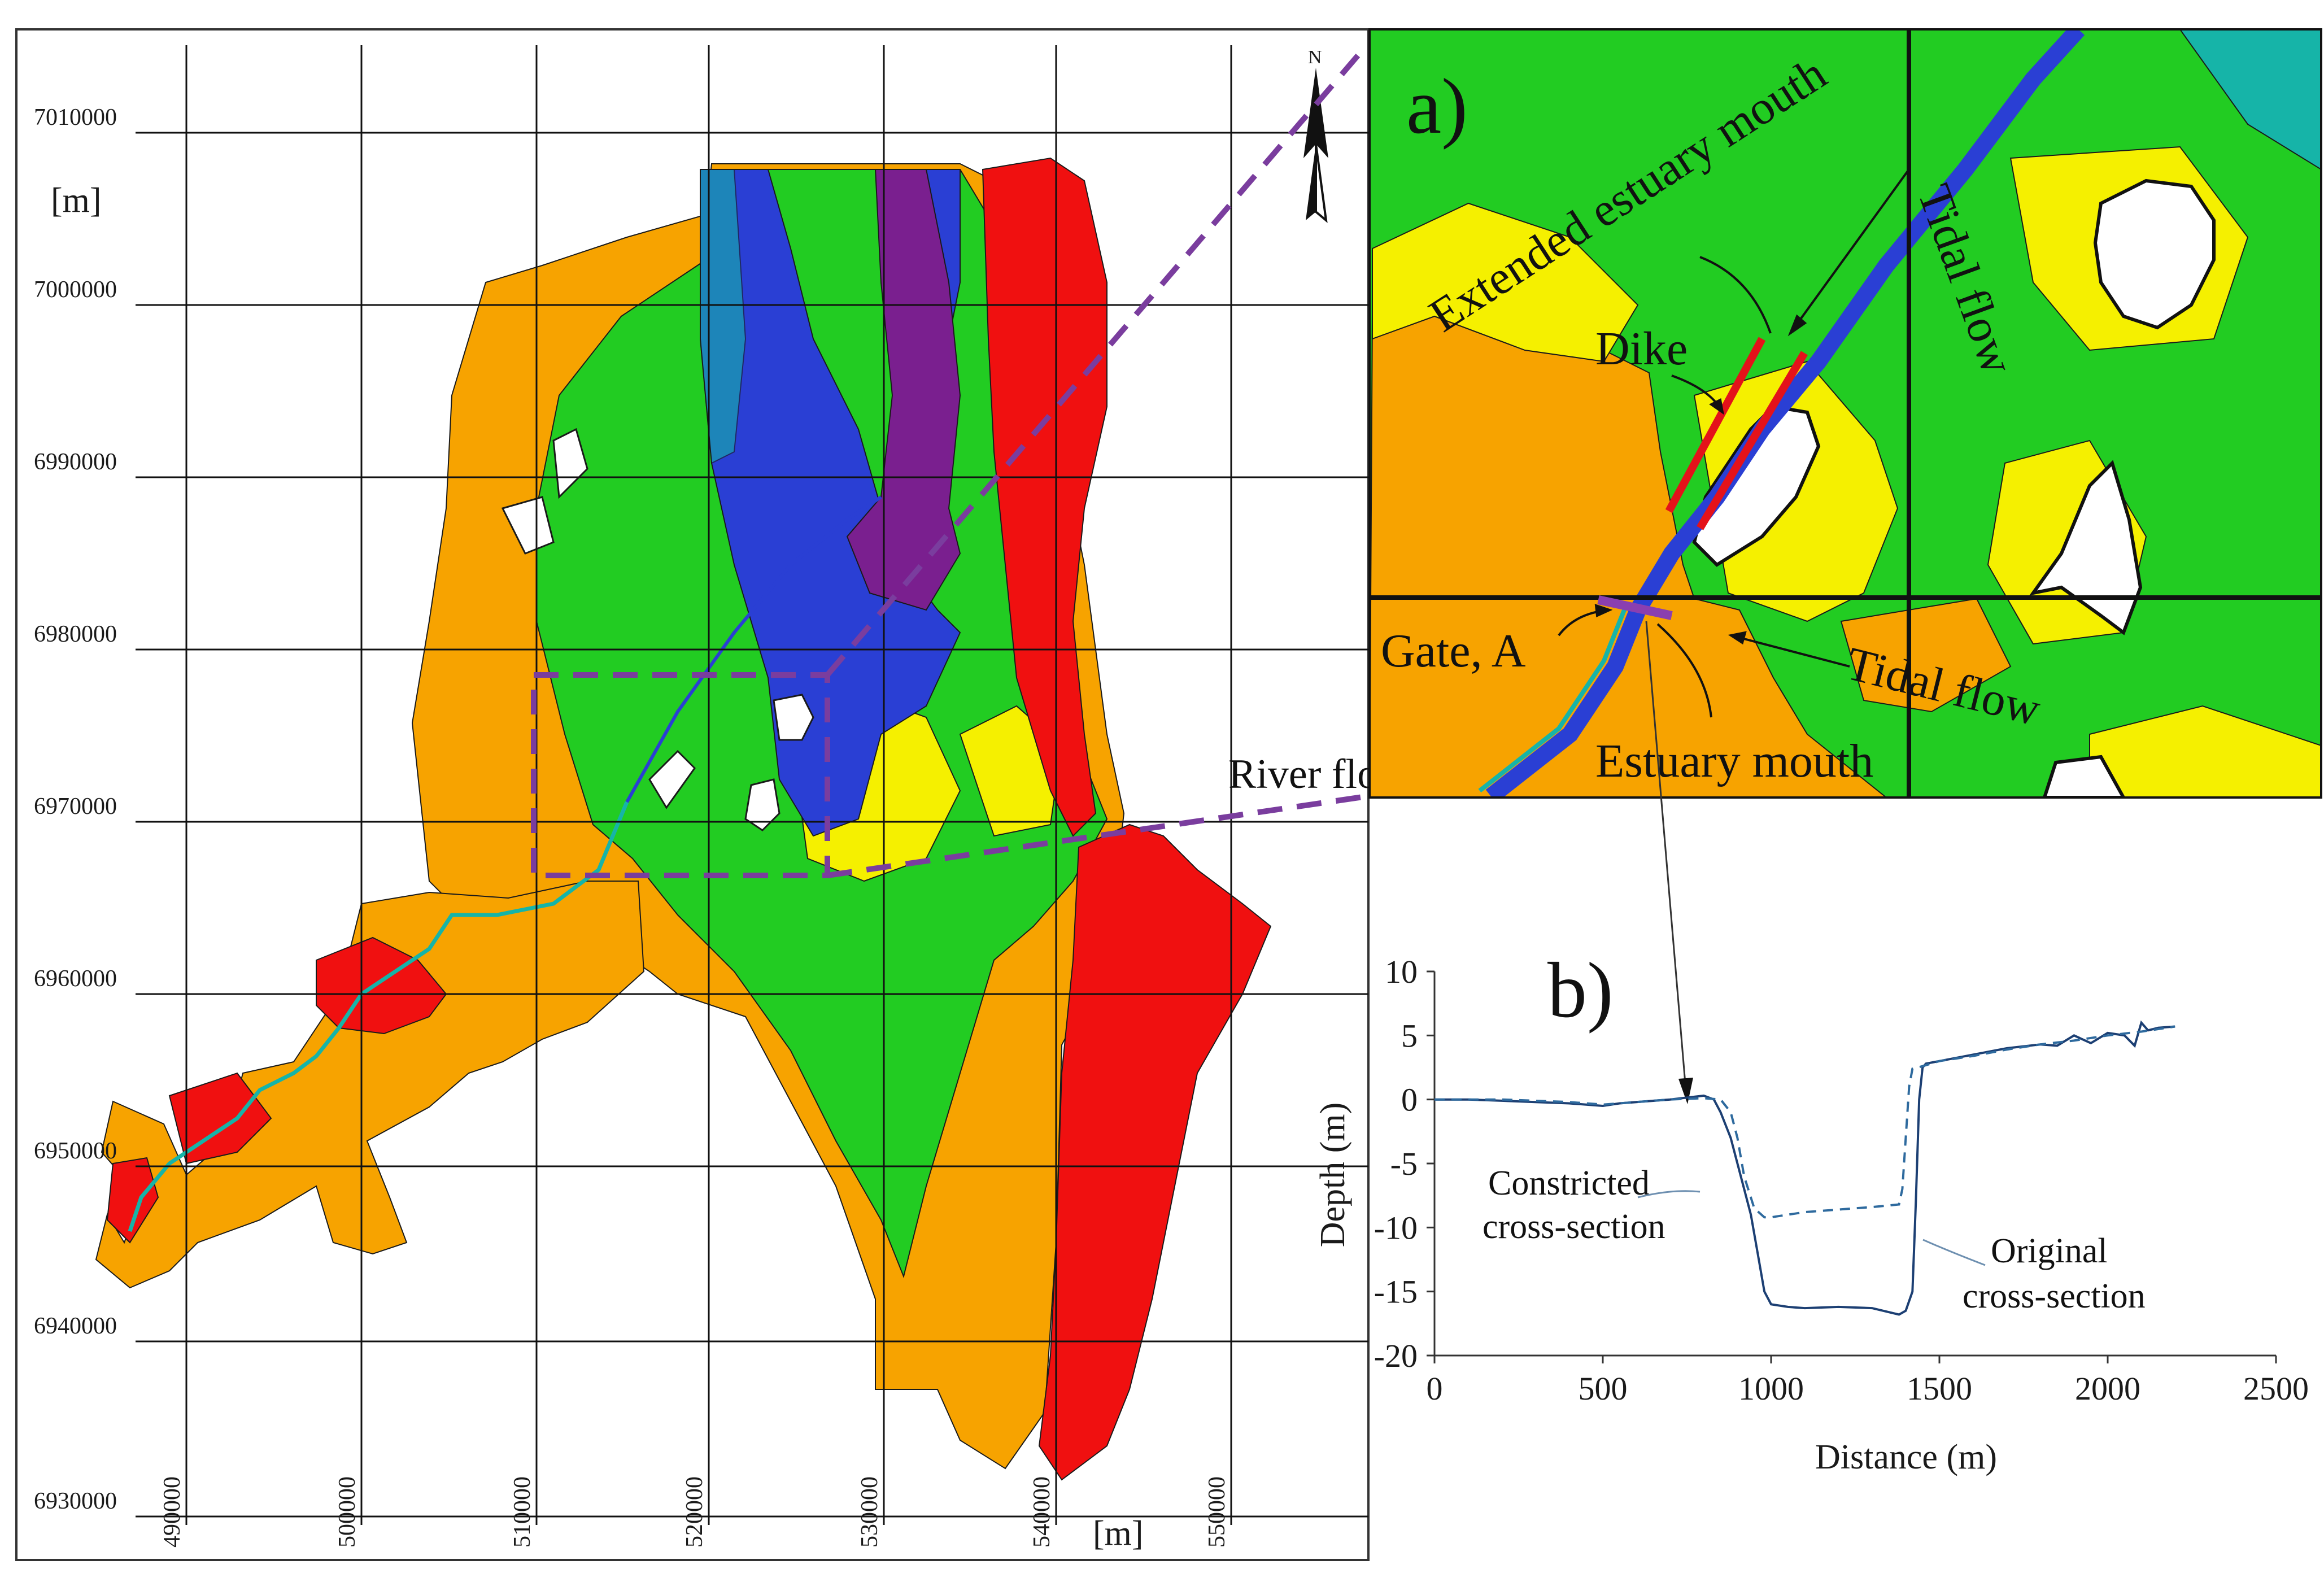 This screenshot has width=2324, height=1595. What do you see at coordinates (1906, 1457) in the screenshot?
I see `chart-x-axis-label: Distance (m)` at bounding box center [1906, 1457].